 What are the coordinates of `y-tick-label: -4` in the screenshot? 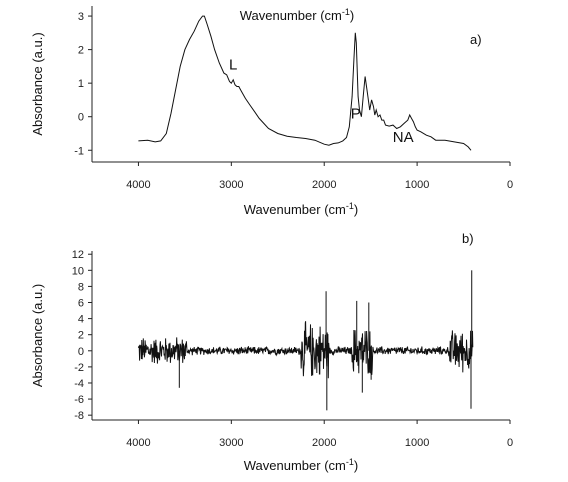 It's located at (79, 384).